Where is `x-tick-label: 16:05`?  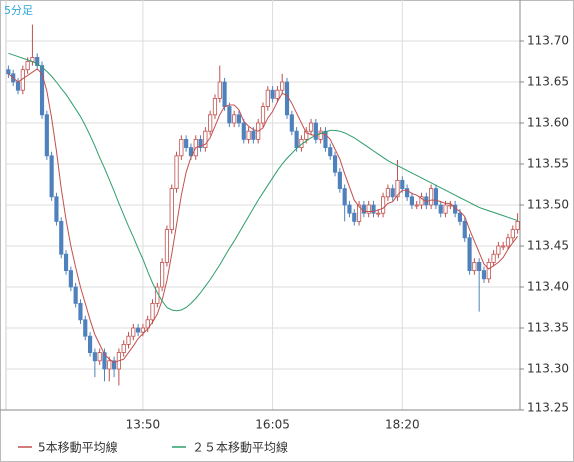 x-tick-label: 16:05 is located at coordinates (272, 425).